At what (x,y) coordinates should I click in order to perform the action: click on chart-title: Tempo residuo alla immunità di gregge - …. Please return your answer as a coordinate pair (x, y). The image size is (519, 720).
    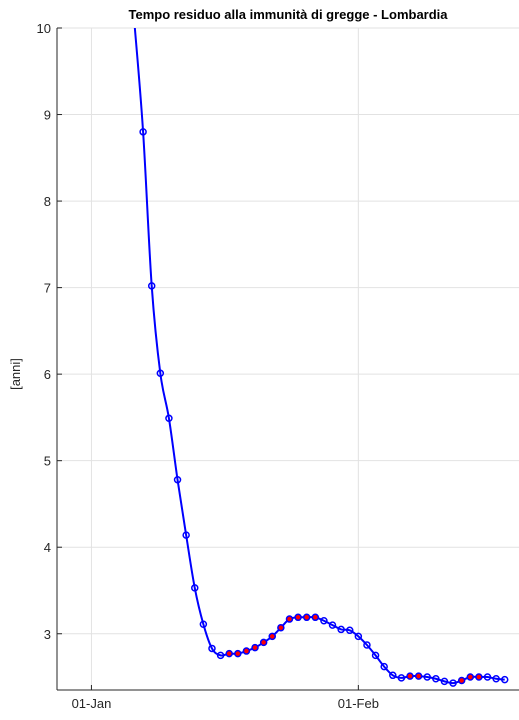
    Looking at the image, I should click on (288, 14).